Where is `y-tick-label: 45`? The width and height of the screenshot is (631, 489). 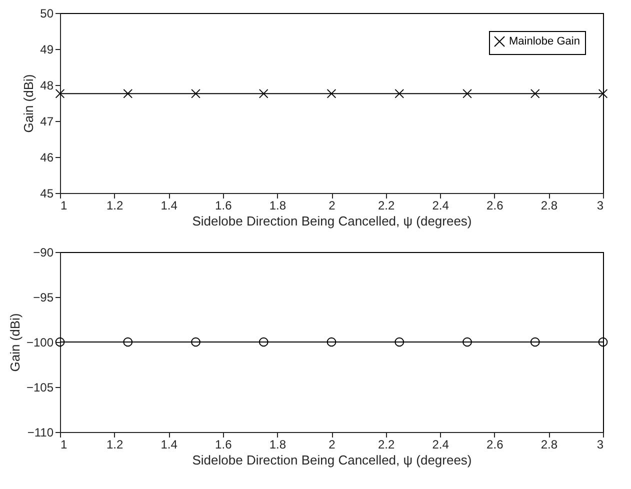 y-tick-label: 45 is located at coordinates (47, 193).